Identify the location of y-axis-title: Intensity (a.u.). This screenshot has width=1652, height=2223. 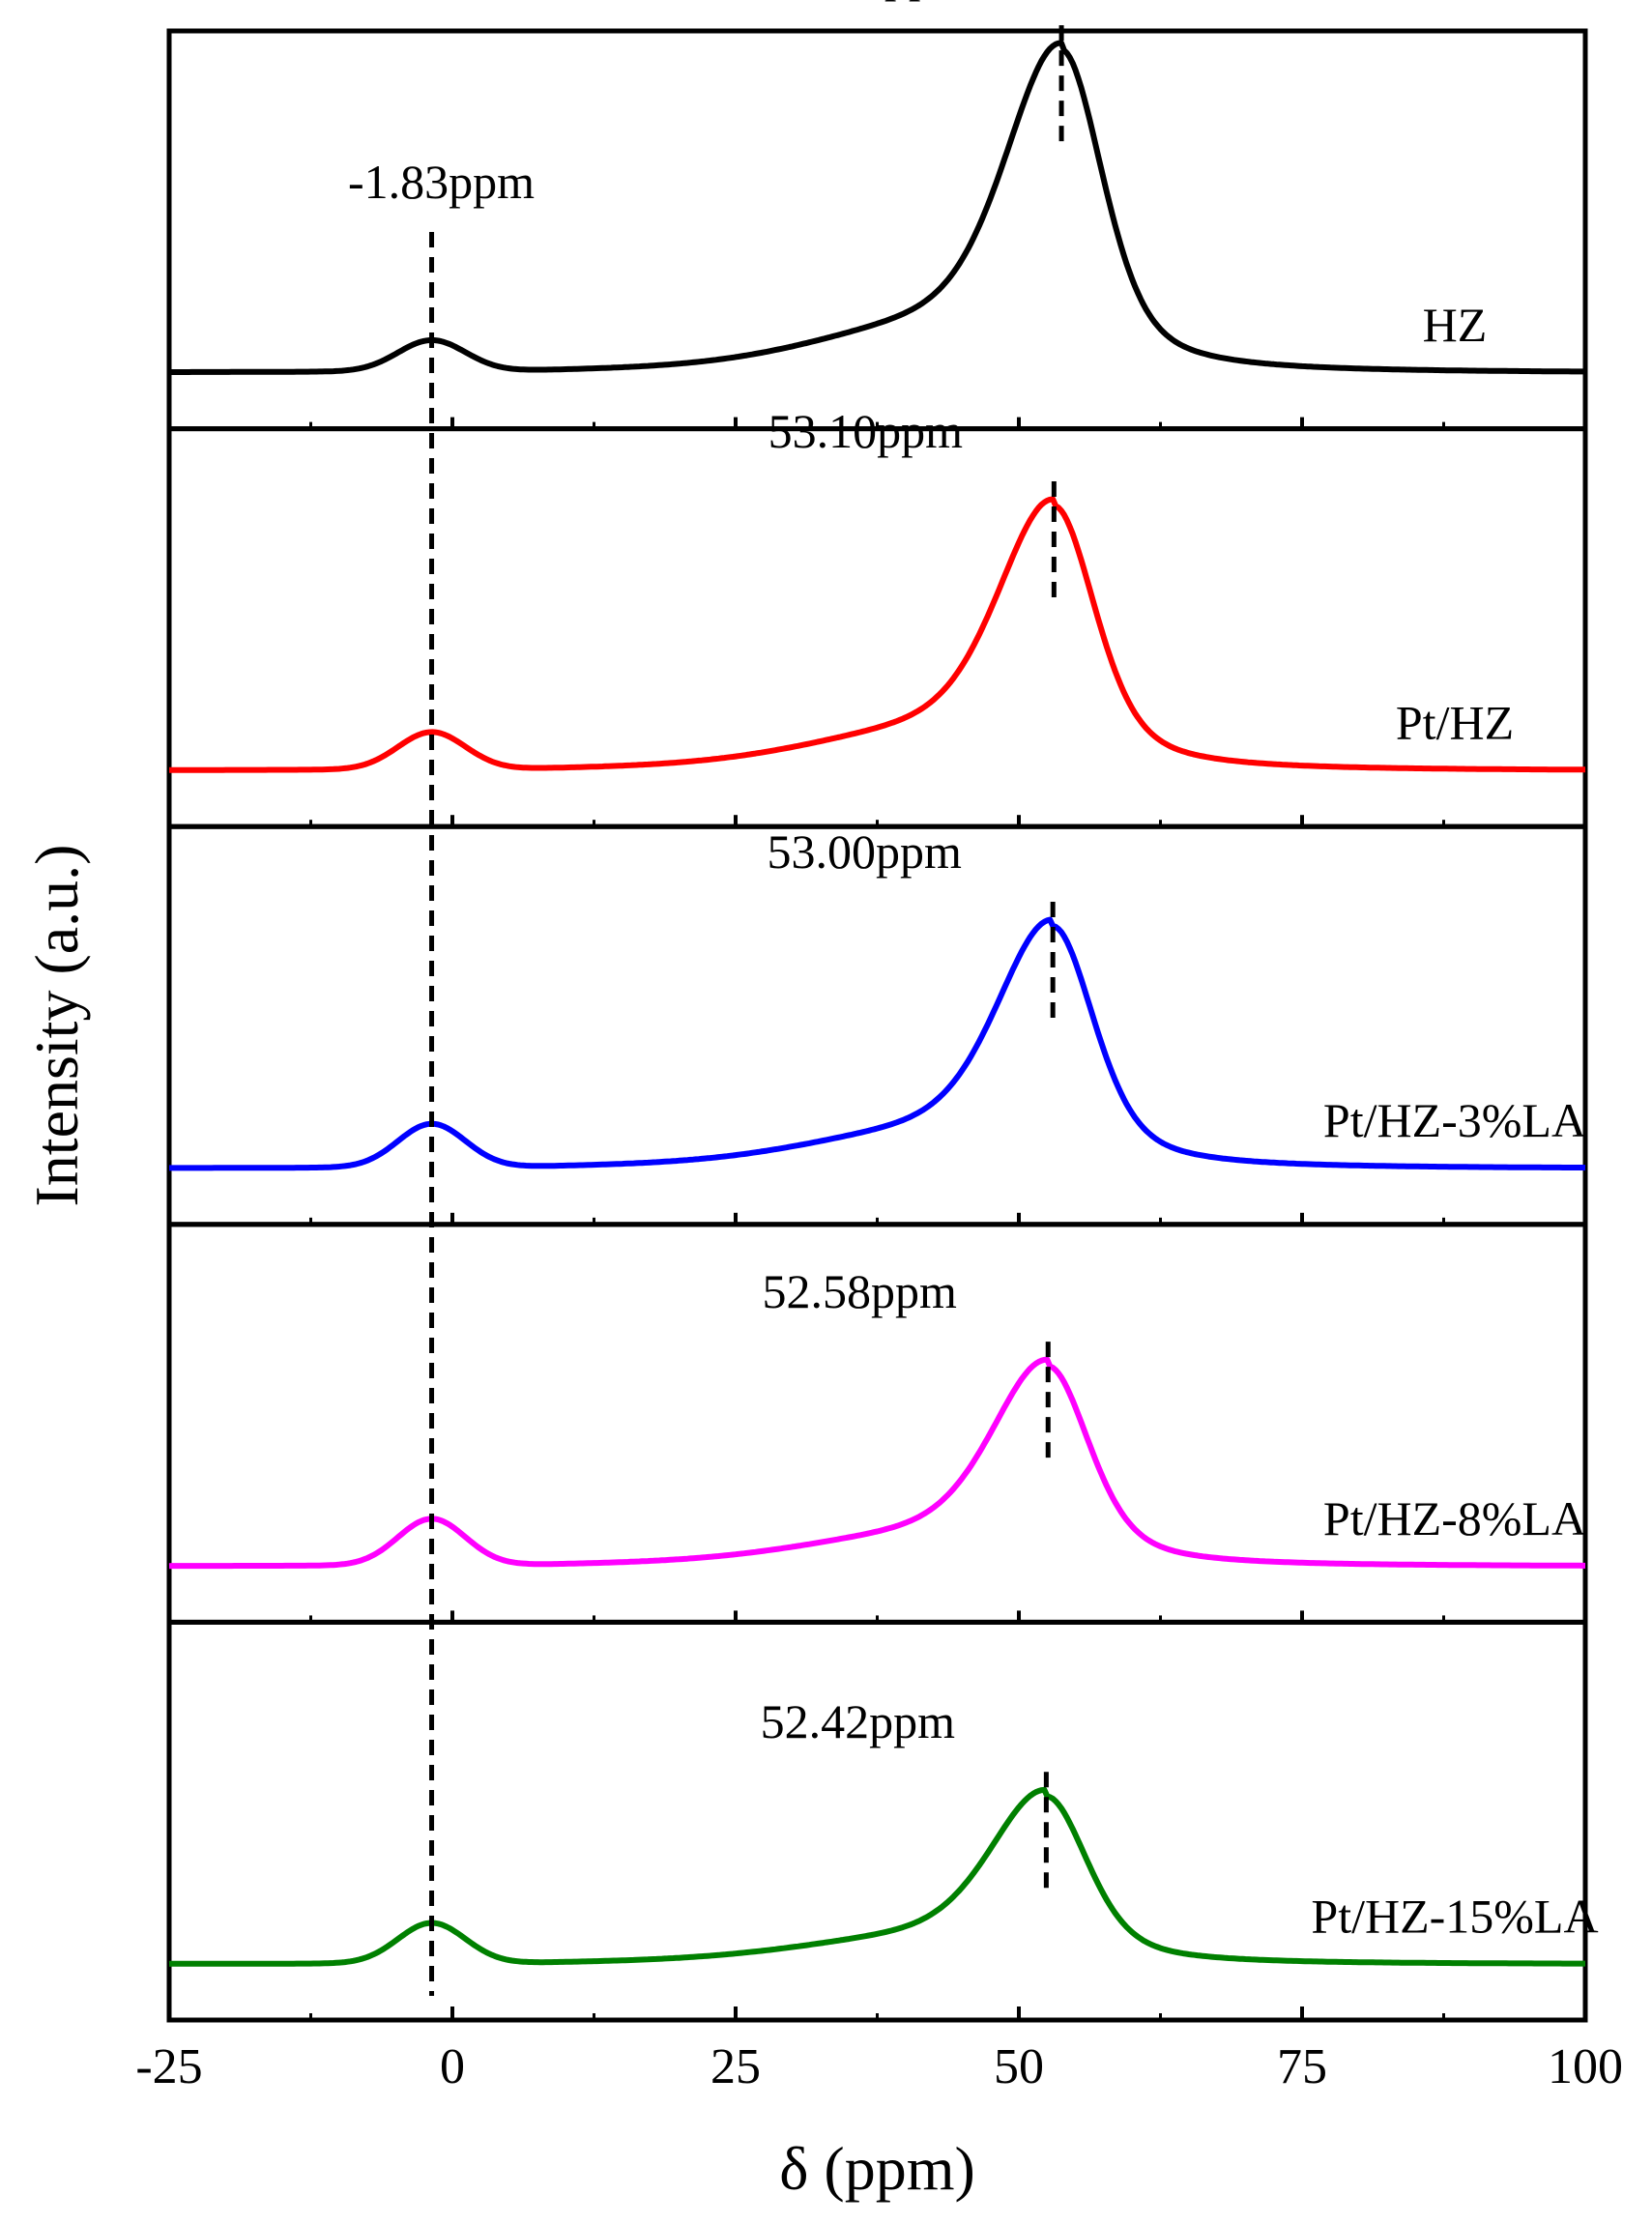
(56, 1026).